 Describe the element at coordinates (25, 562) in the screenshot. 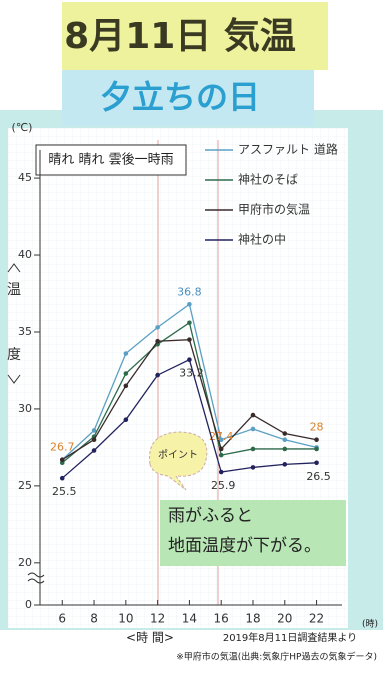

I see `y-tick-label: 20` at that location.